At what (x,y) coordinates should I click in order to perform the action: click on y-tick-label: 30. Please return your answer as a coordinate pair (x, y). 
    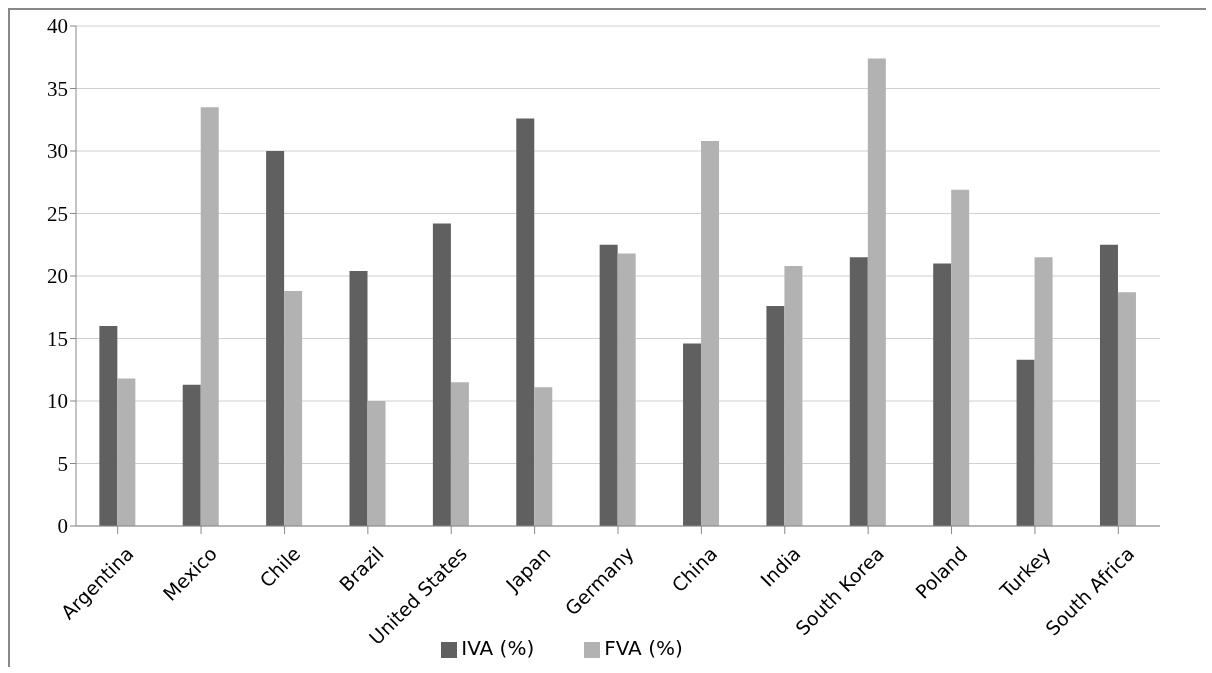
    Looking at the image, I should click on (57, 151).